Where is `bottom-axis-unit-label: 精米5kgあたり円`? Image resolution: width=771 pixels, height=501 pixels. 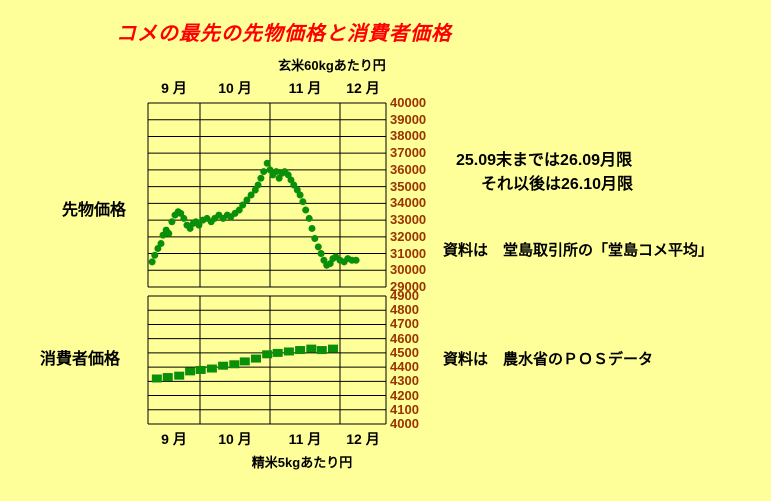 bottom-axis-unit-label: 精米5kgあたり円 is located at coordinates (302, 462).